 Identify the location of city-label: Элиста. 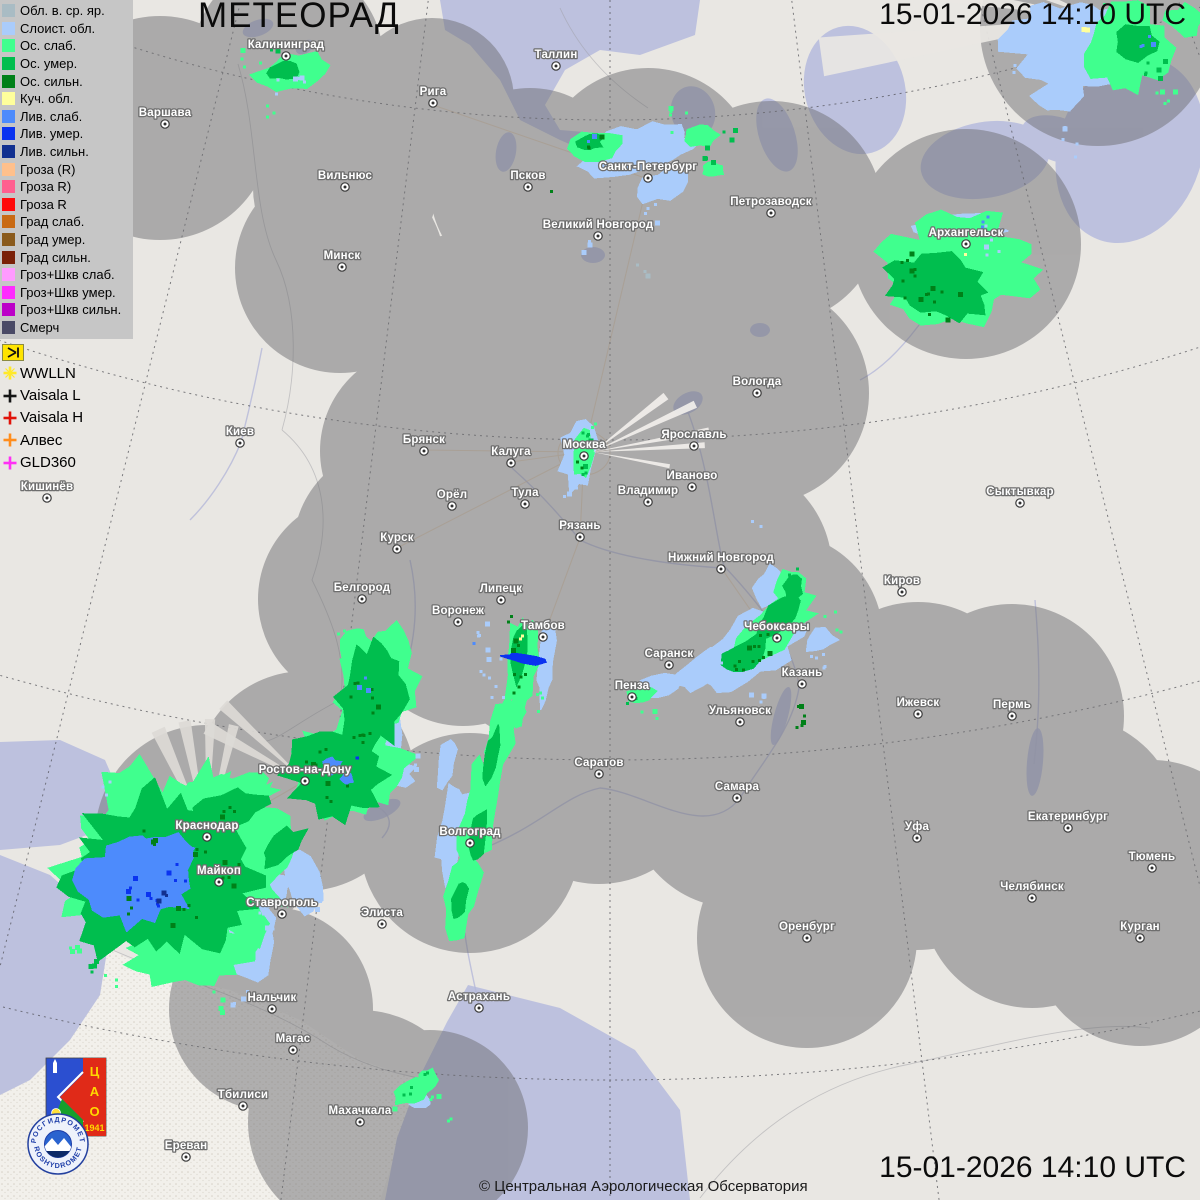
(382, 913).